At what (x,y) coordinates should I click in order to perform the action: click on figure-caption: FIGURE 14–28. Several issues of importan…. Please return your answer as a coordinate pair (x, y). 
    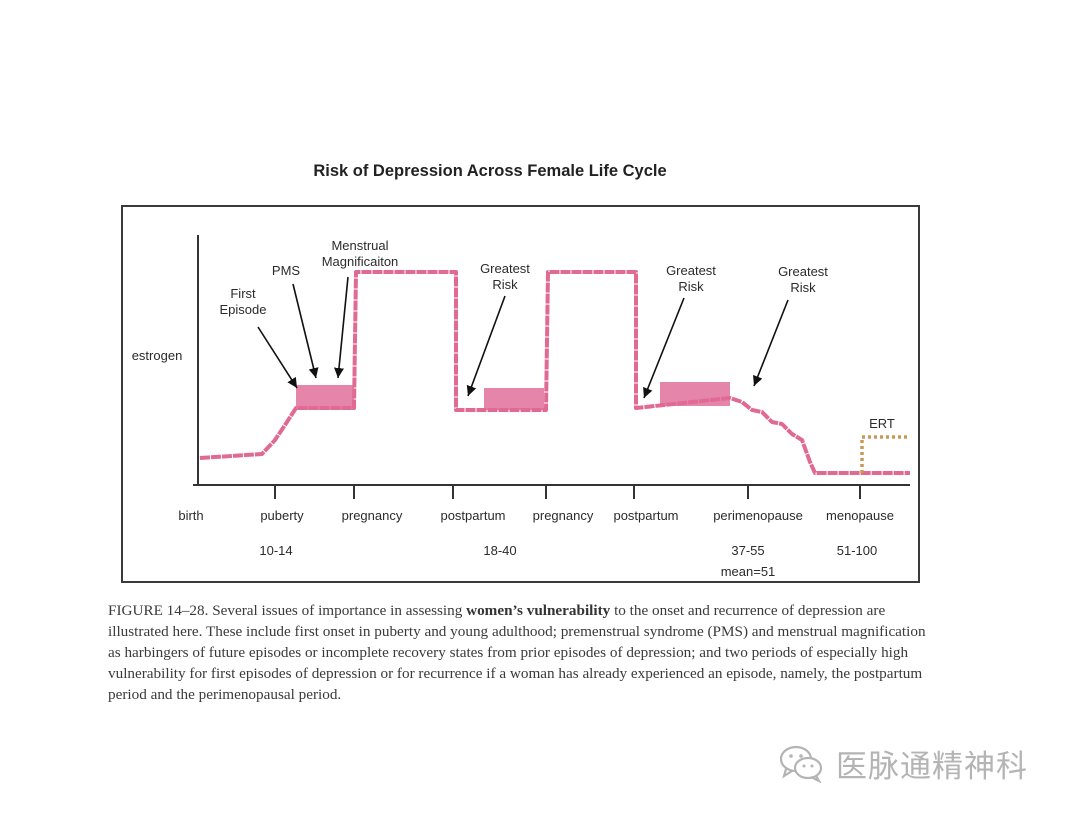
    Looking at the image, I should click on (523, 652).